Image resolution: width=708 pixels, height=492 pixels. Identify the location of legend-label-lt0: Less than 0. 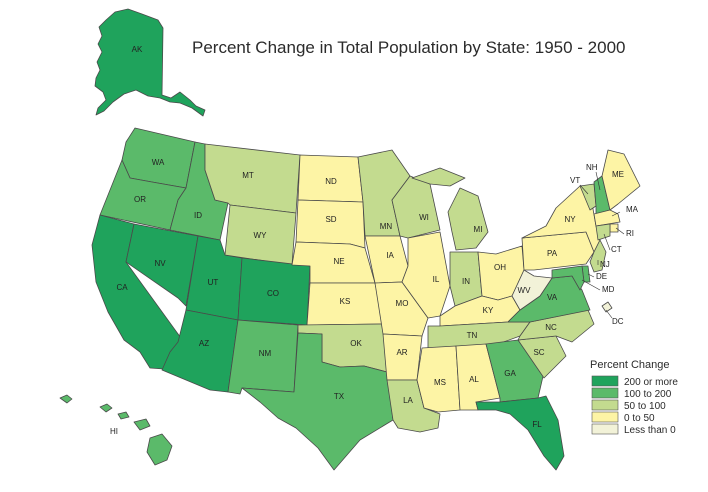
(650, 430).